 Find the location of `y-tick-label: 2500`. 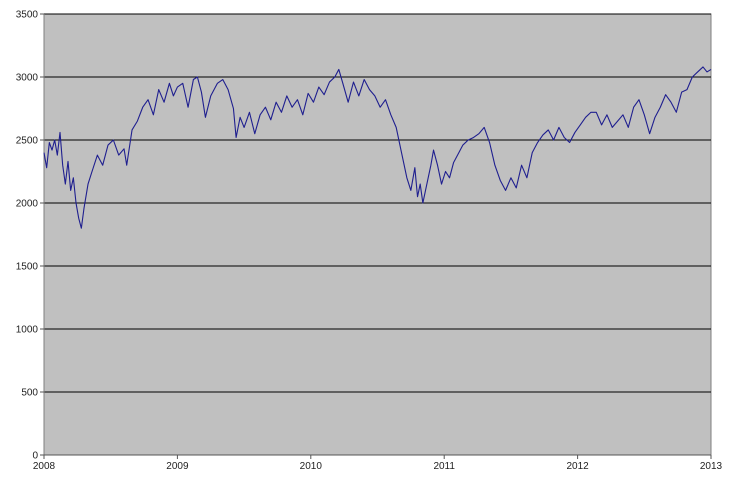

y-tick-label: 2500 is located at coordinates (27, 141).